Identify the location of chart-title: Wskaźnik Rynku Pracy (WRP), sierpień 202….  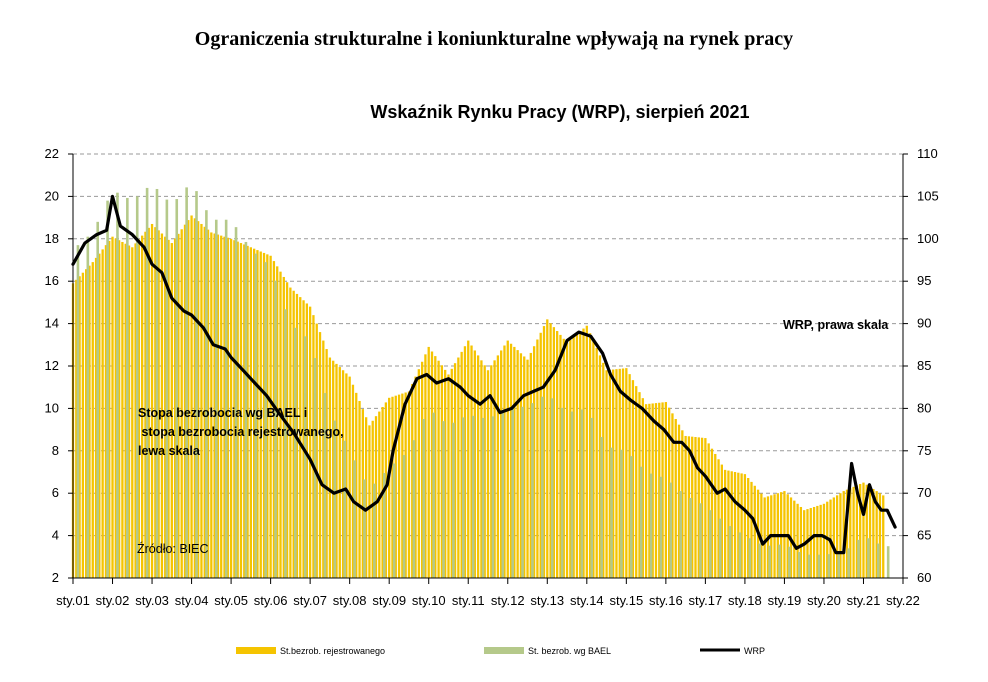
(560, 112).